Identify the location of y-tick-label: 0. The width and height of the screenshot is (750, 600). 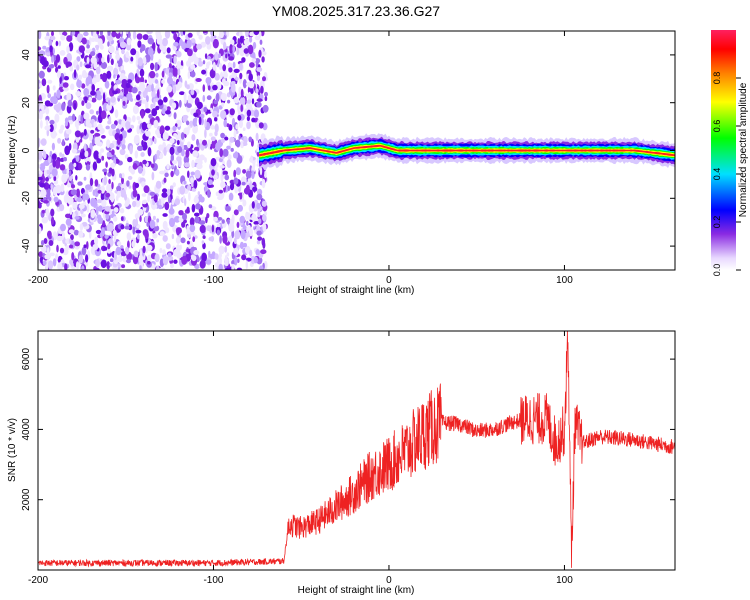
(26, 150).